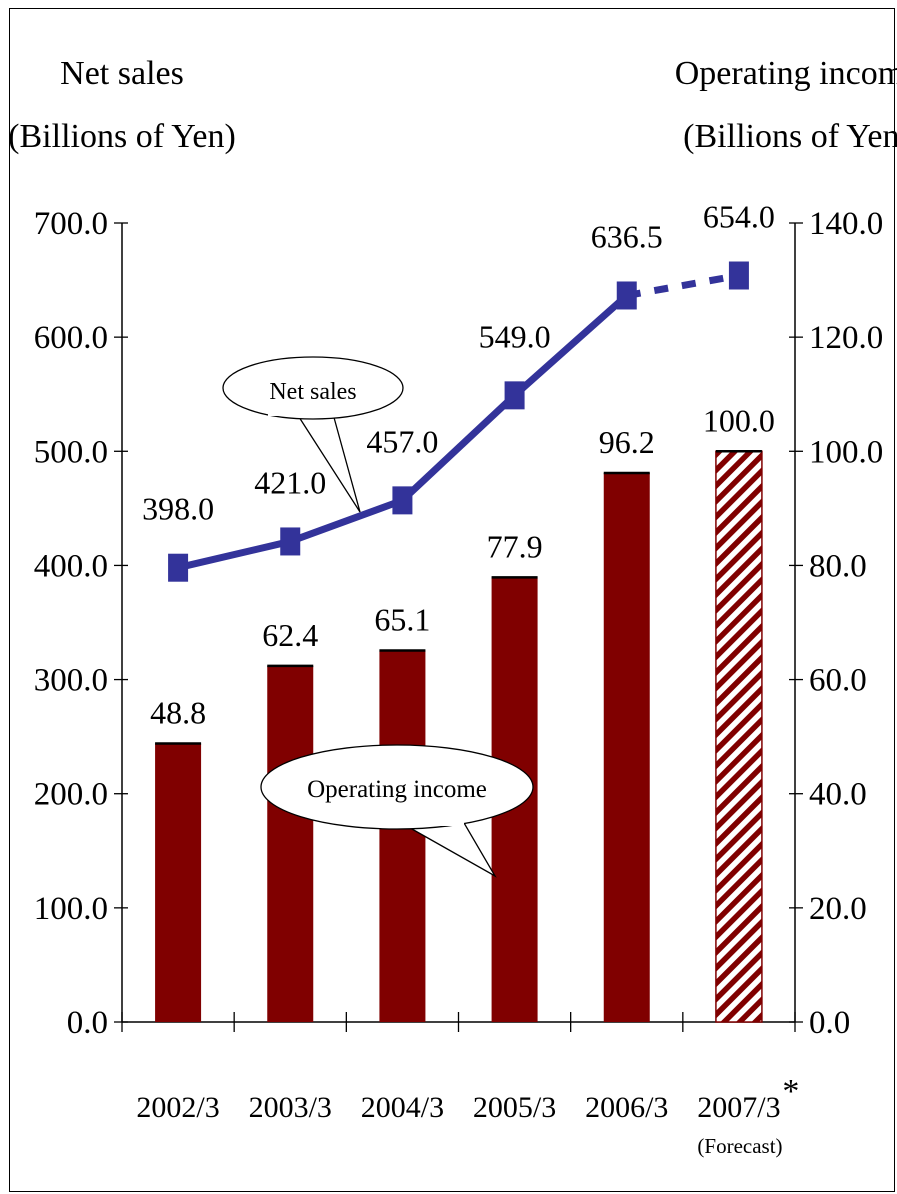 The width and height of the screenshot is (897, 1194). I want to click on operating-income-bar-forecast, so click(739, 736).